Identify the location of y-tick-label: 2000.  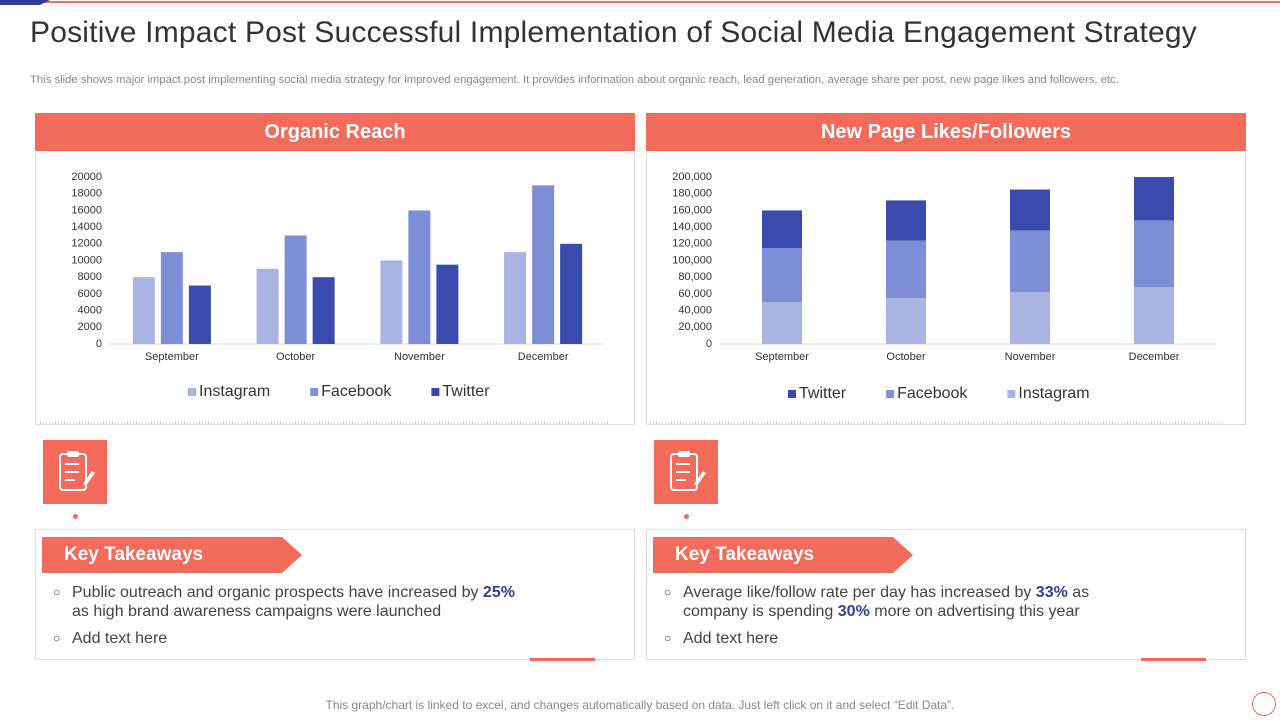
(90, 327).